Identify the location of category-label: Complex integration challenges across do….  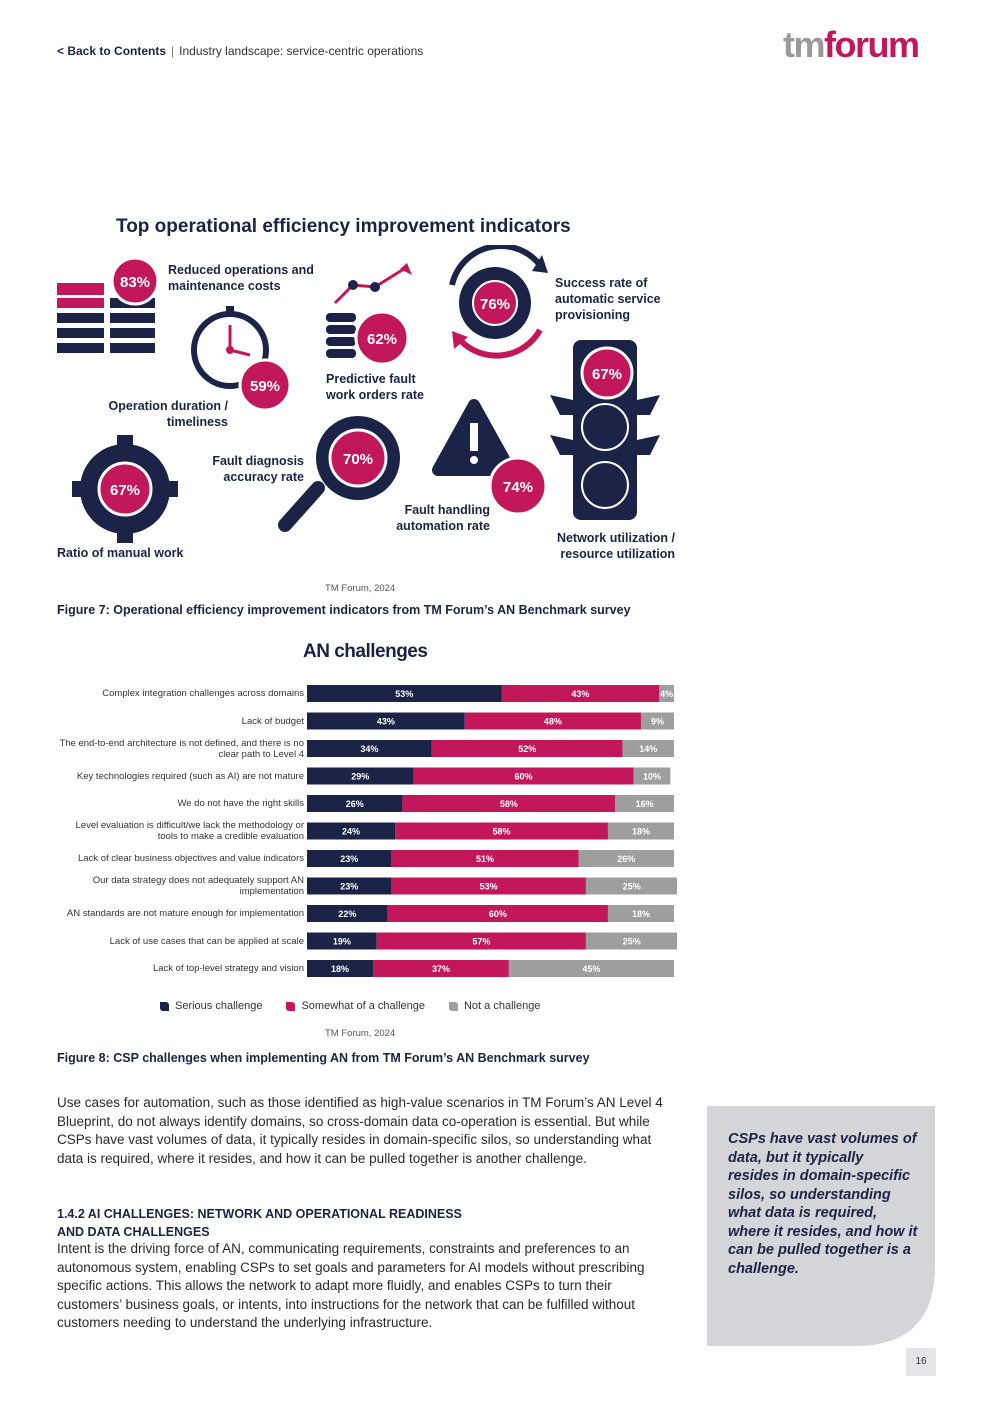
(203, 693).